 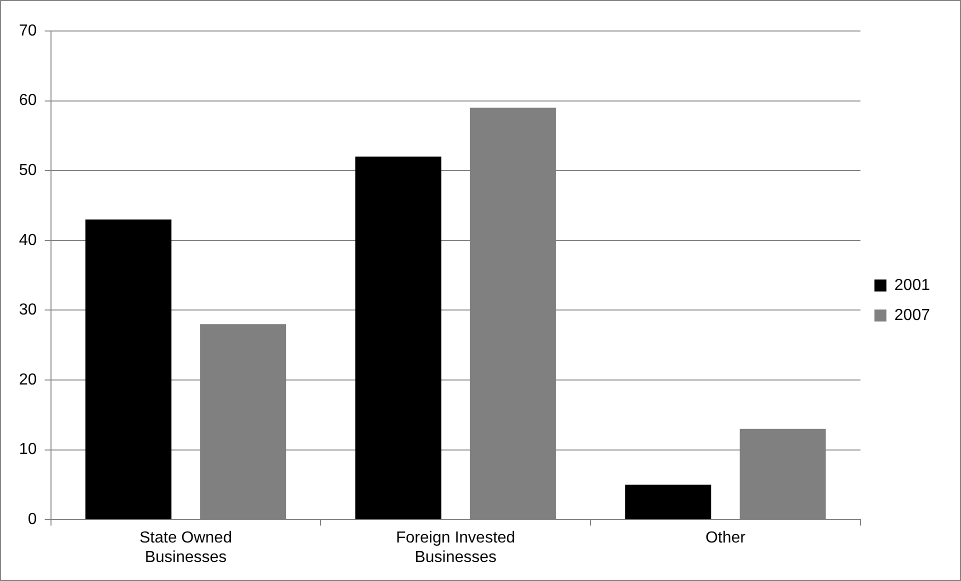 What do you see at coordinates (28, 101) in the screenshot?
I see `y-tick-label: 60` at bounding box center [28, 101].